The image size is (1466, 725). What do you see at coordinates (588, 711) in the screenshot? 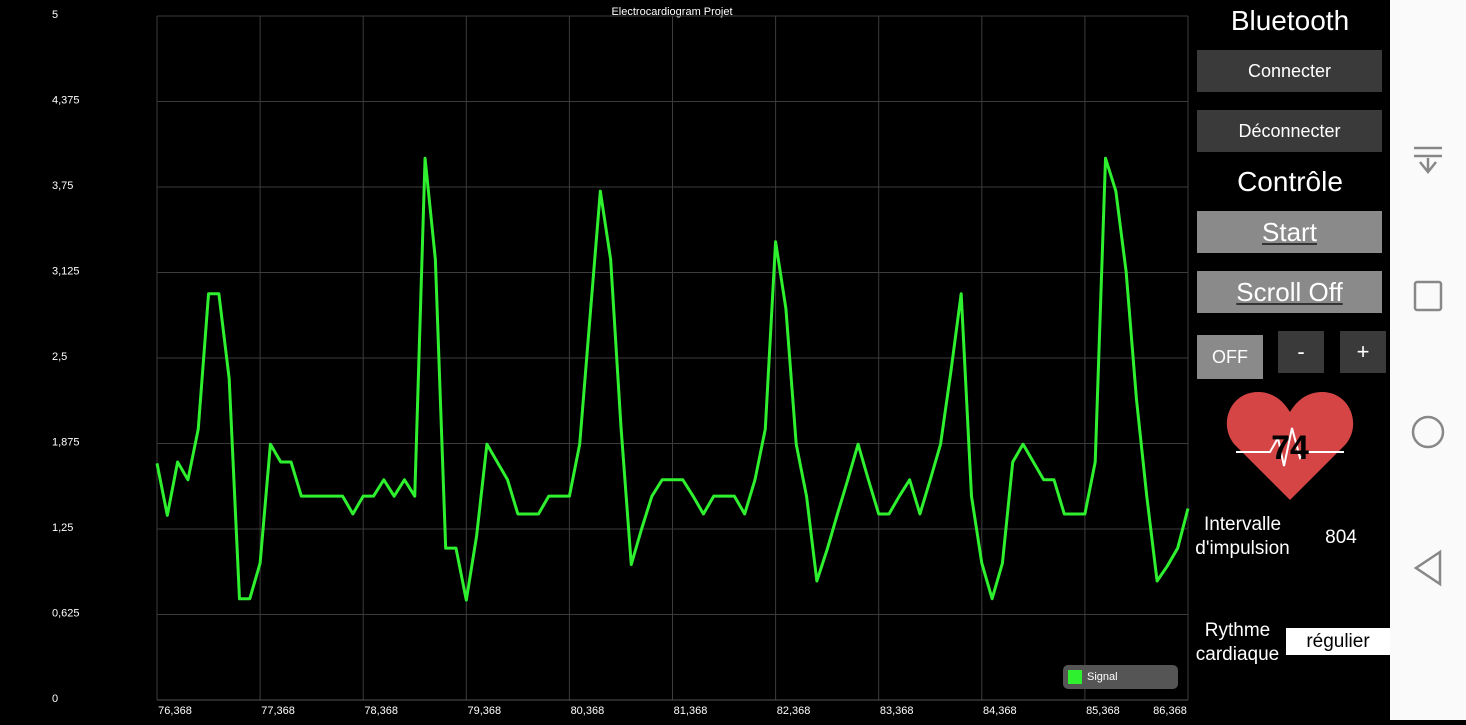
I see `x-tick-label: 80,368` at bounding box center [588, 711].